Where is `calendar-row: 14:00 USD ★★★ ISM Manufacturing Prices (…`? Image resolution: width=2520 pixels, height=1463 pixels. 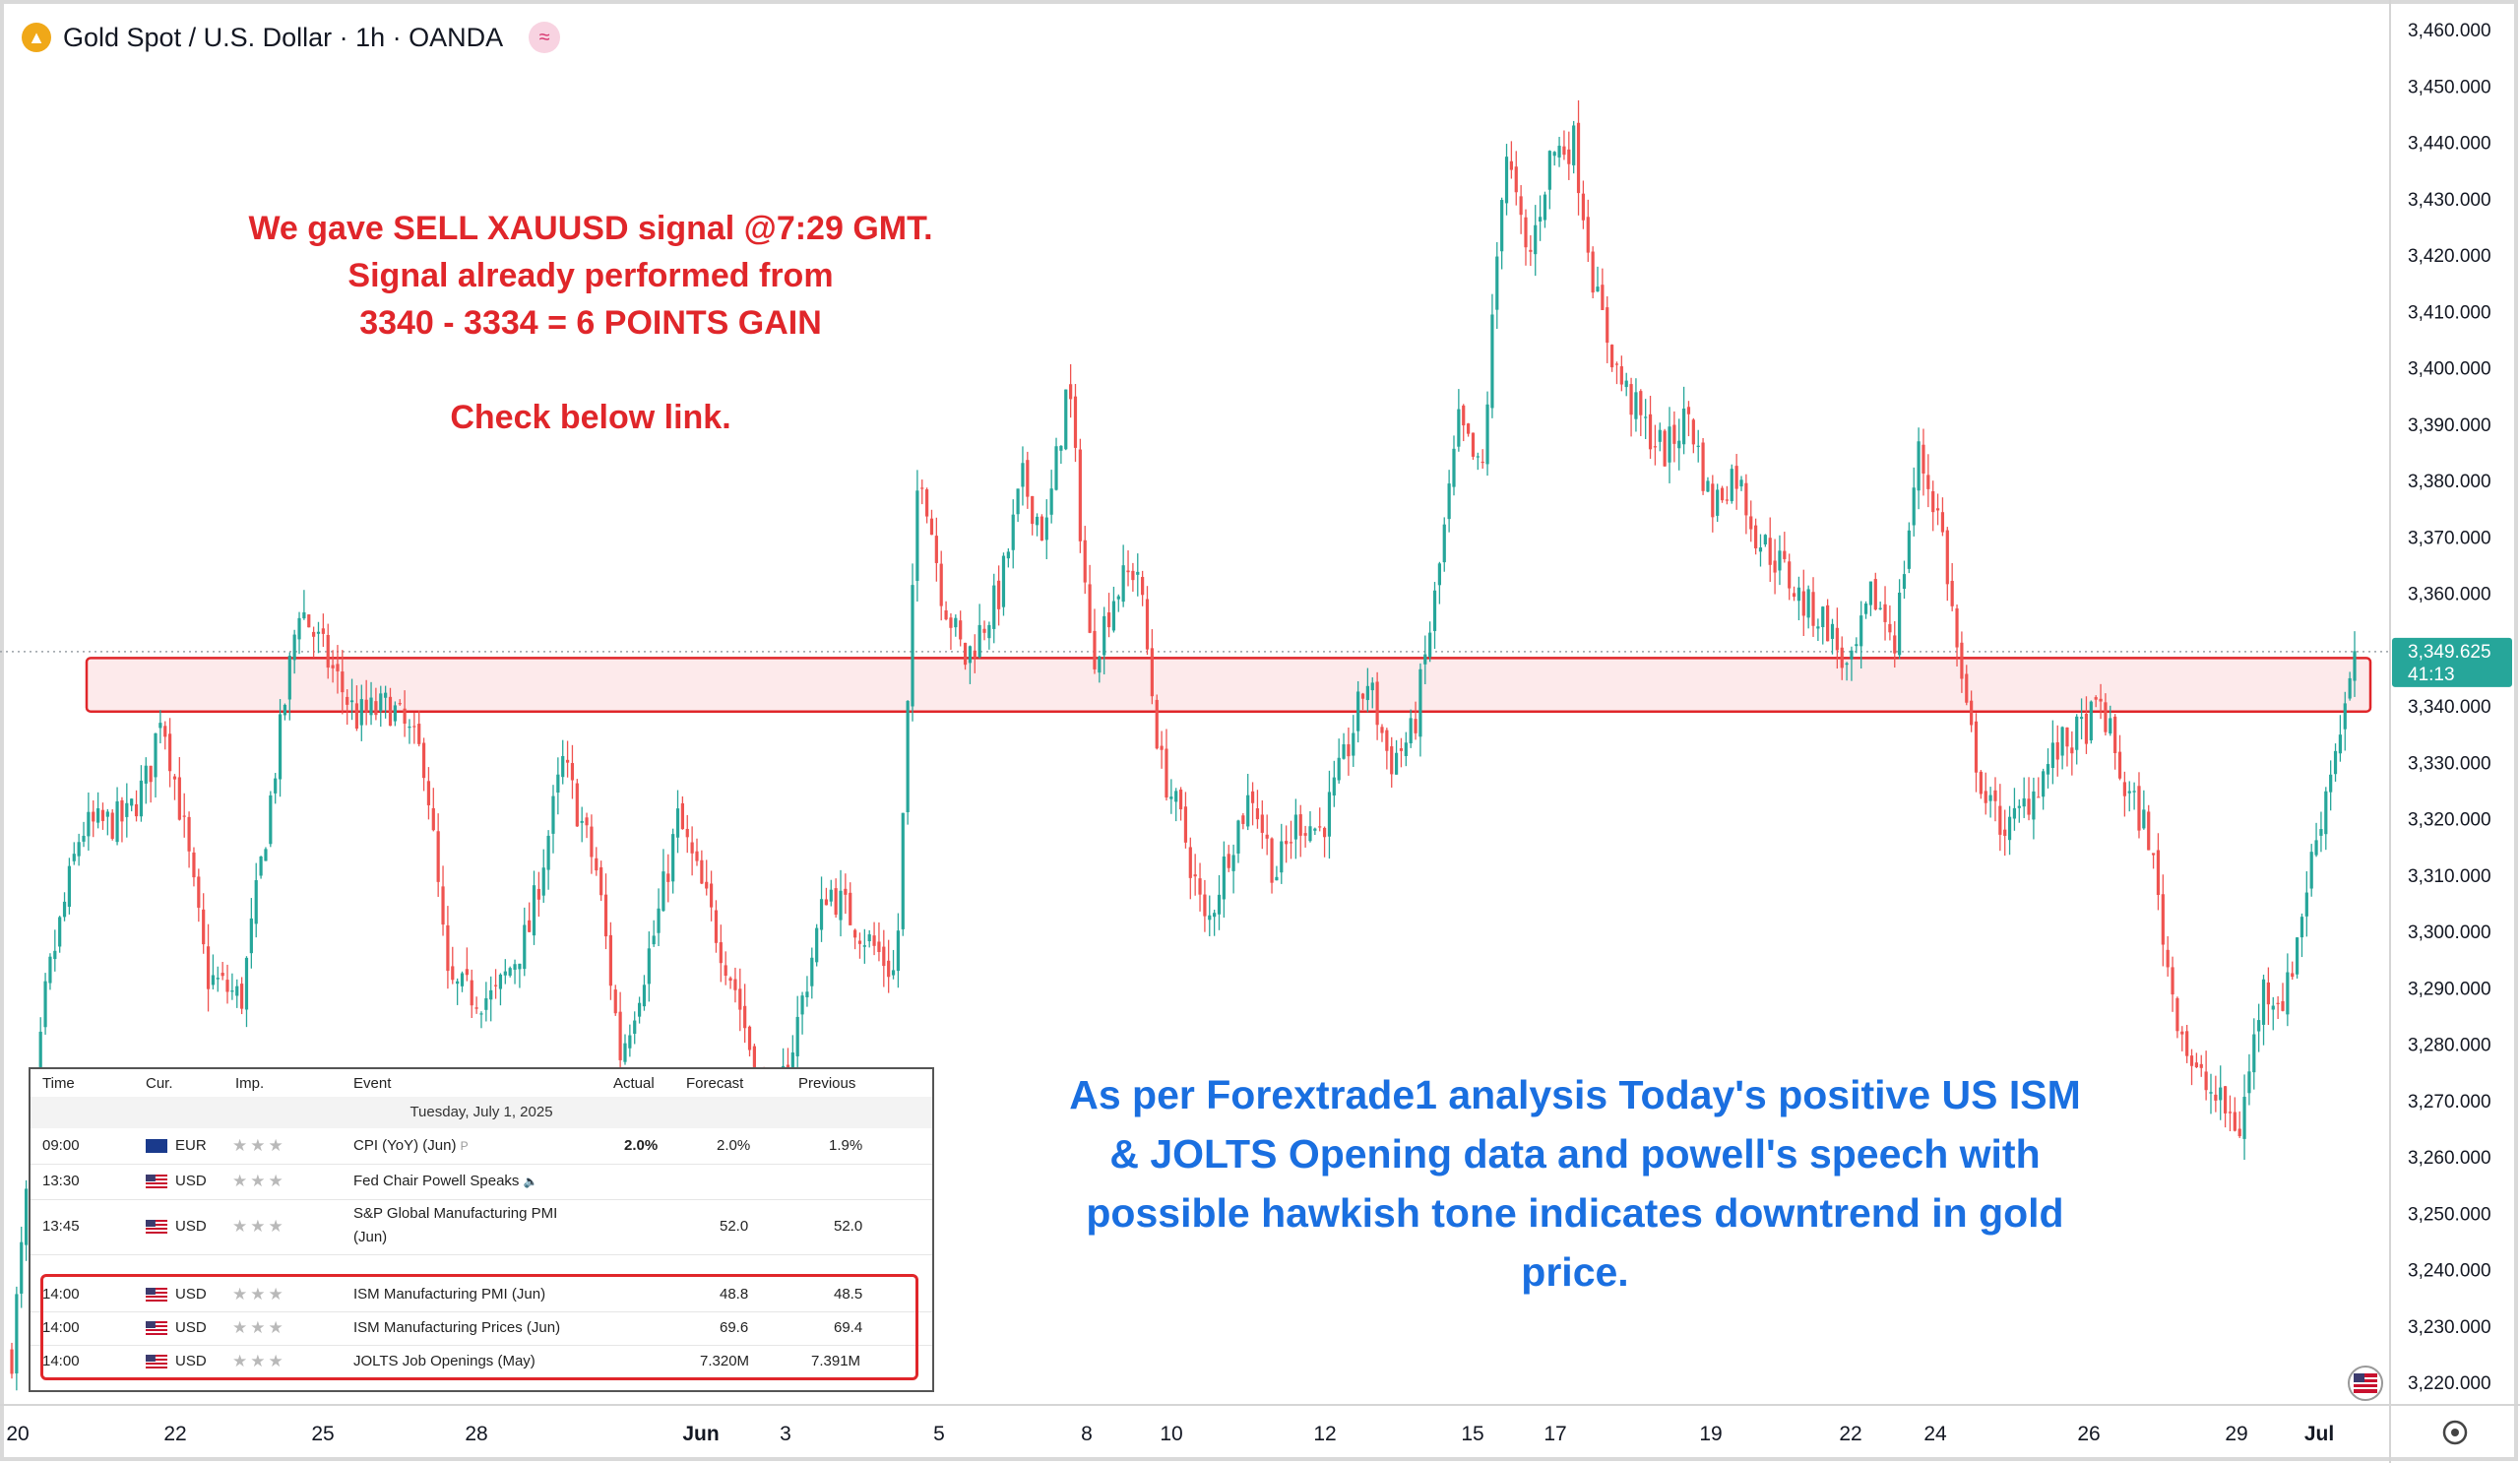 calendar-row: 14:00 USD ★★★ ISM Manufacturing Prices (… is located at coordinates (481, 1329).